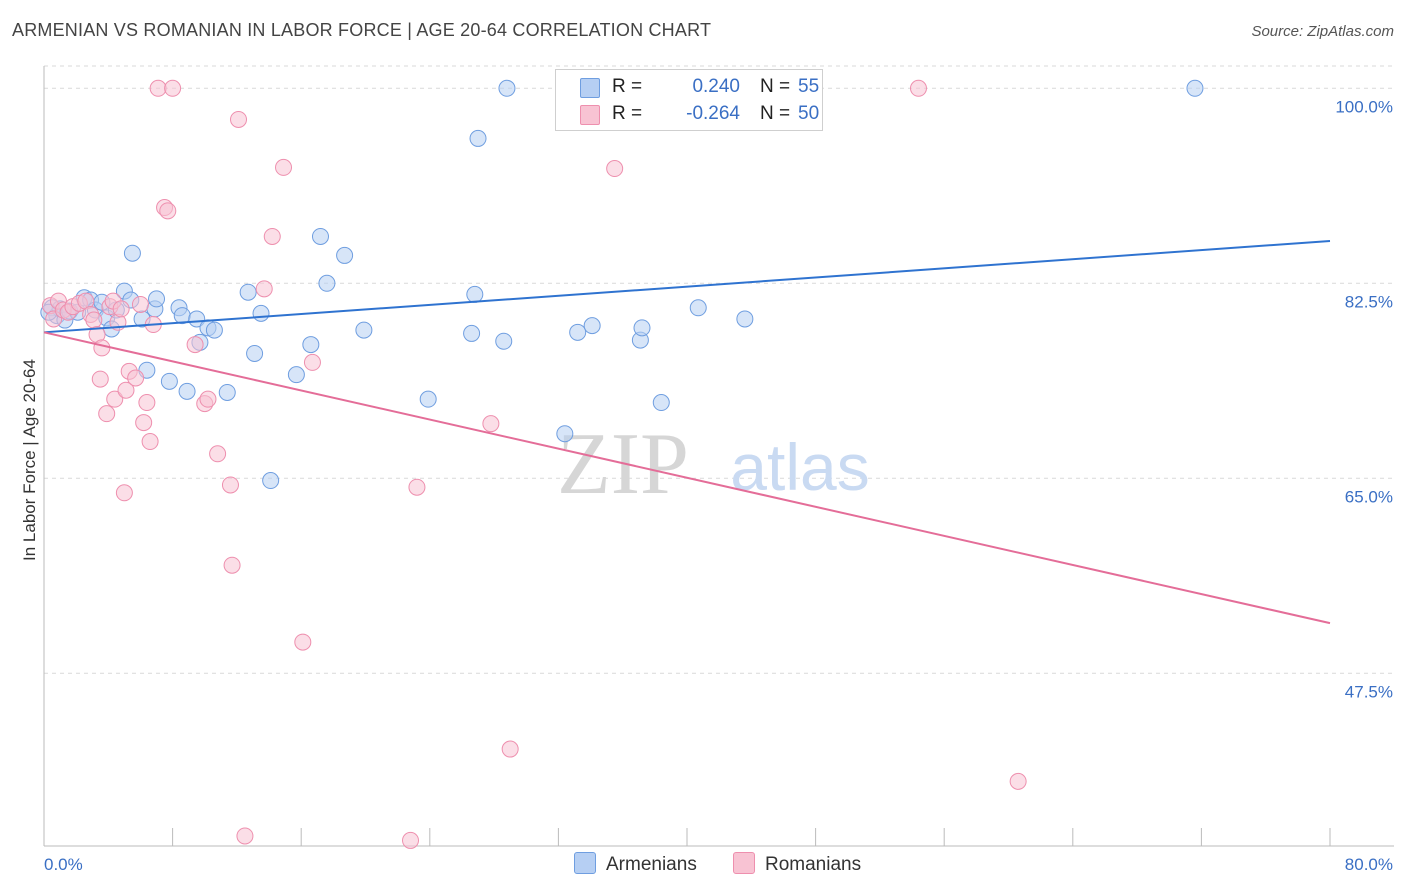 This screenshot has width=1406, height=892. Describe the element at coordinates (713, 113) in the screenshot. I see `r-value-romanians: -0.264` at that location.